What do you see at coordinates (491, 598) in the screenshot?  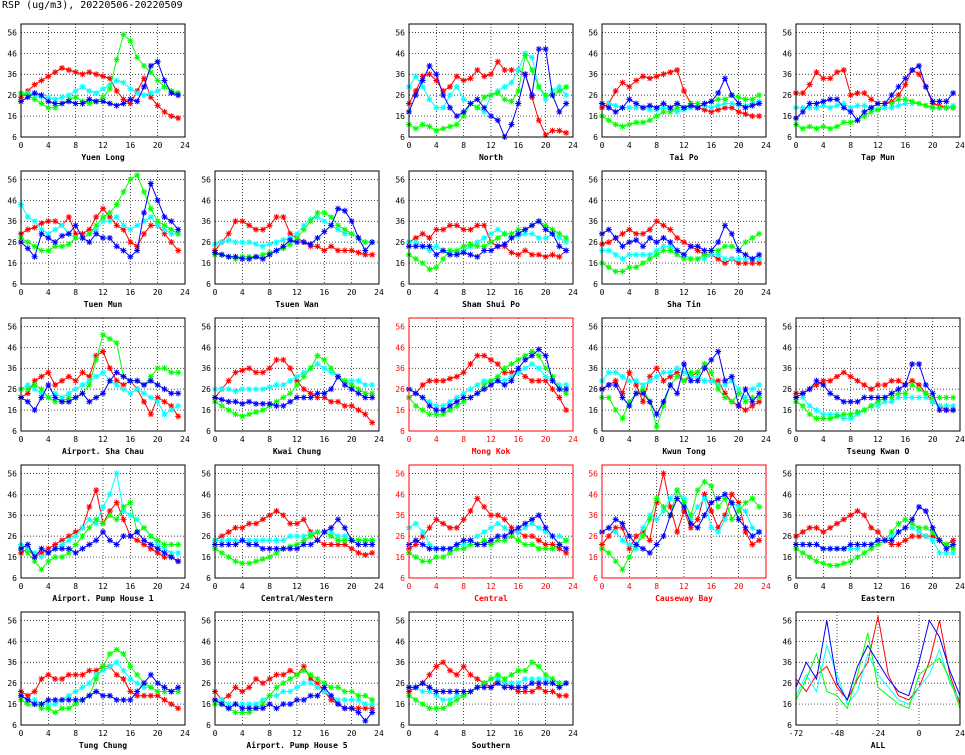 I see `station-label: Central` at bounding box center [491, 598].